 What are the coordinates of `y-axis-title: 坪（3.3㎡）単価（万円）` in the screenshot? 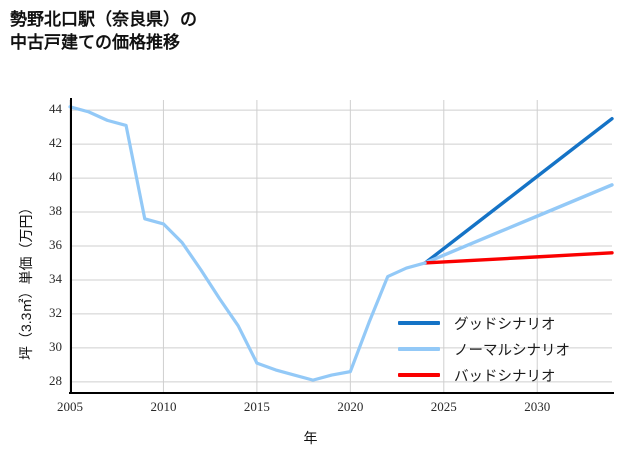 It's located at (26, 280).